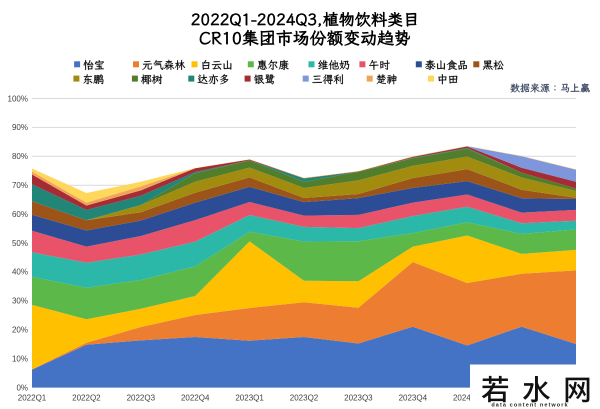  What do you see at coordinates (141, 398) in the screenshot?
I see `svg-text: 2022Q3` at bounding box center [141, 398].